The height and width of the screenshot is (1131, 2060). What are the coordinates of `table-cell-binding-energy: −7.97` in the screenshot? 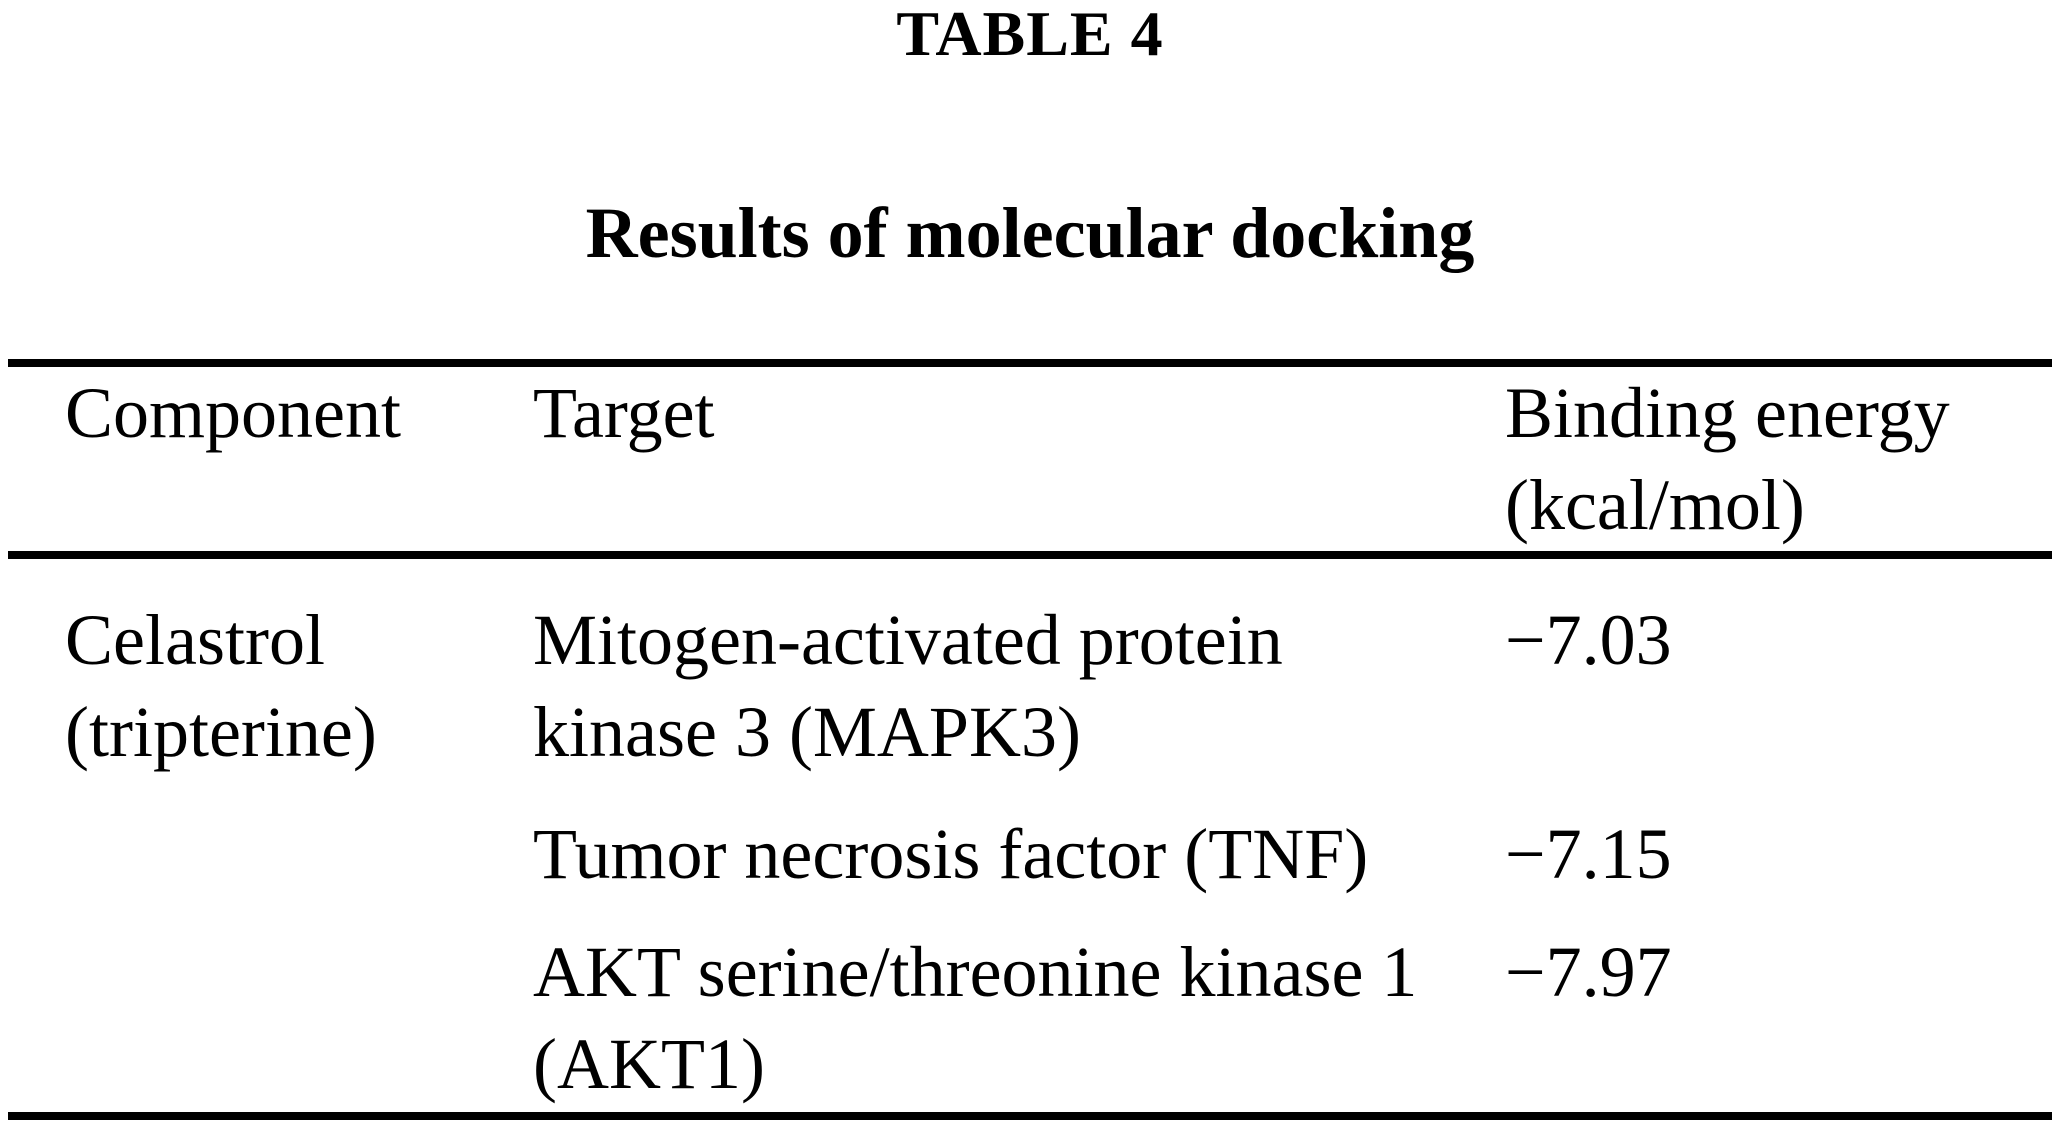 It's located at (1778, 1008).